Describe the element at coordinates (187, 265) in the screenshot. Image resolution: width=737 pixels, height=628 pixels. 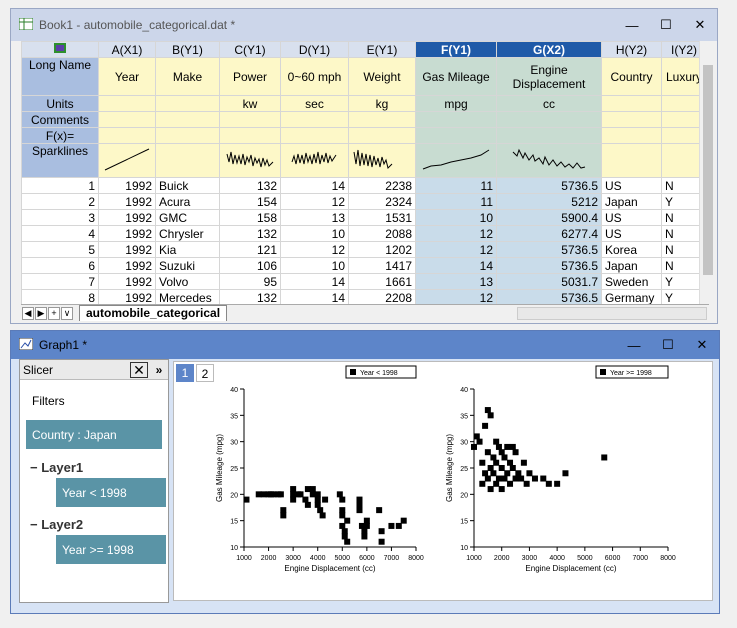
I see `table-cell: Suzuki` at that location.